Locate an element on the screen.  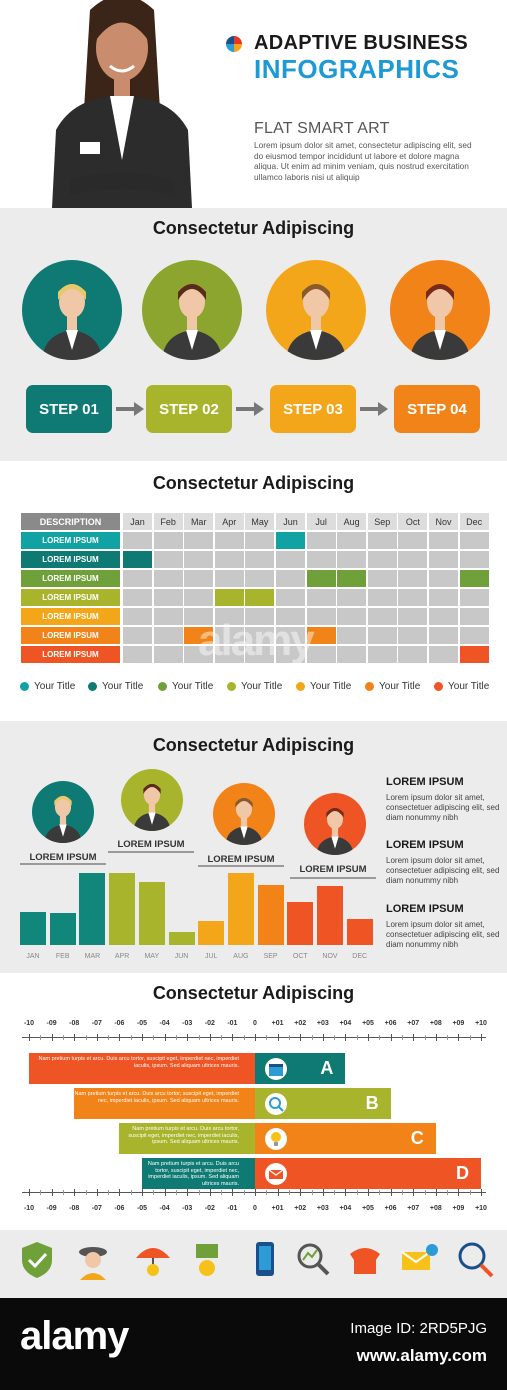
step-button: STEP 02 is located at coordinates (189, 409).